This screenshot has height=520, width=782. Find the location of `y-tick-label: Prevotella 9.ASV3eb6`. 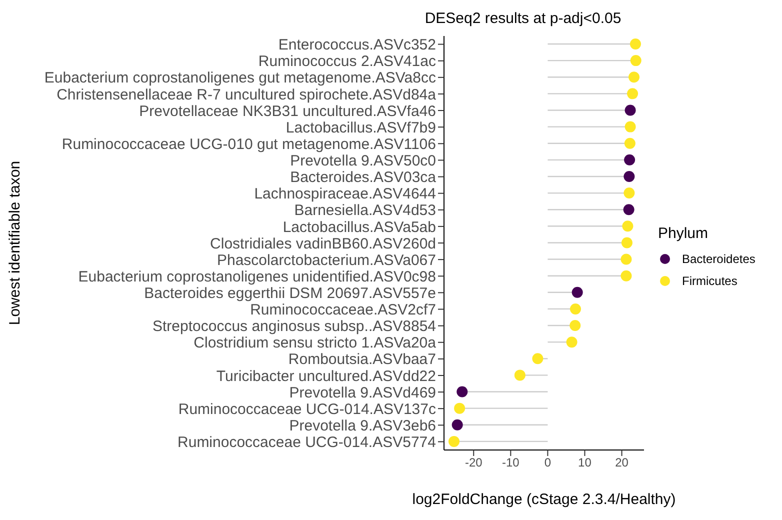

y-tick-label: Prevotella 9.ASV3eb6 is located at coordinates (362, 425).